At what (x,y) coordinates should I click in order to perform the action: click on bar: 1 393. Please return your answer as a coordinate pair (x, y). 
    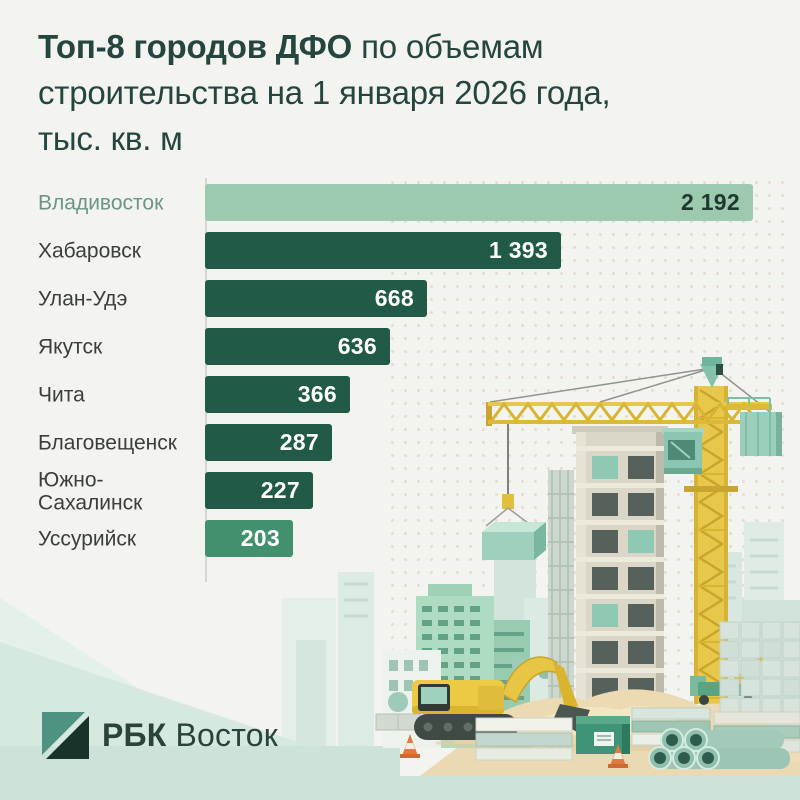
    Looking at the image, I should click on (383, 250).